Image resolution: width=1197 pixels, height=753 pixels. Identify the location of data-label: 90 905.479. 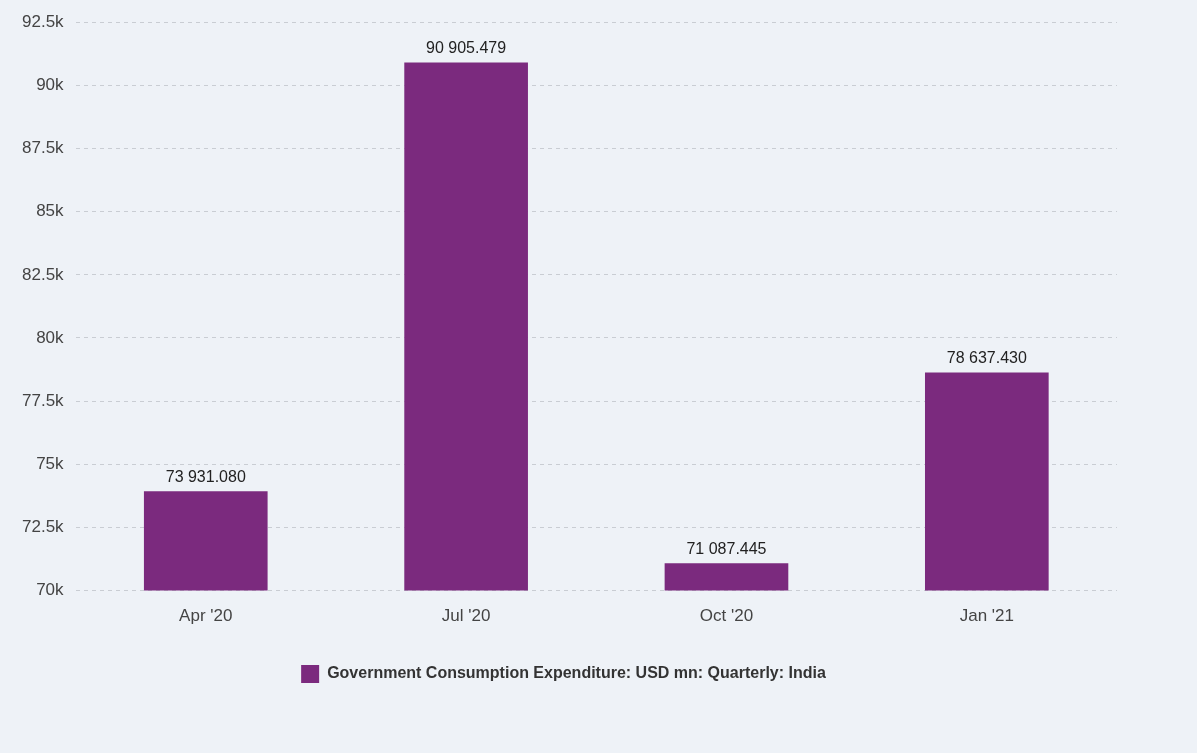
(466, 47).